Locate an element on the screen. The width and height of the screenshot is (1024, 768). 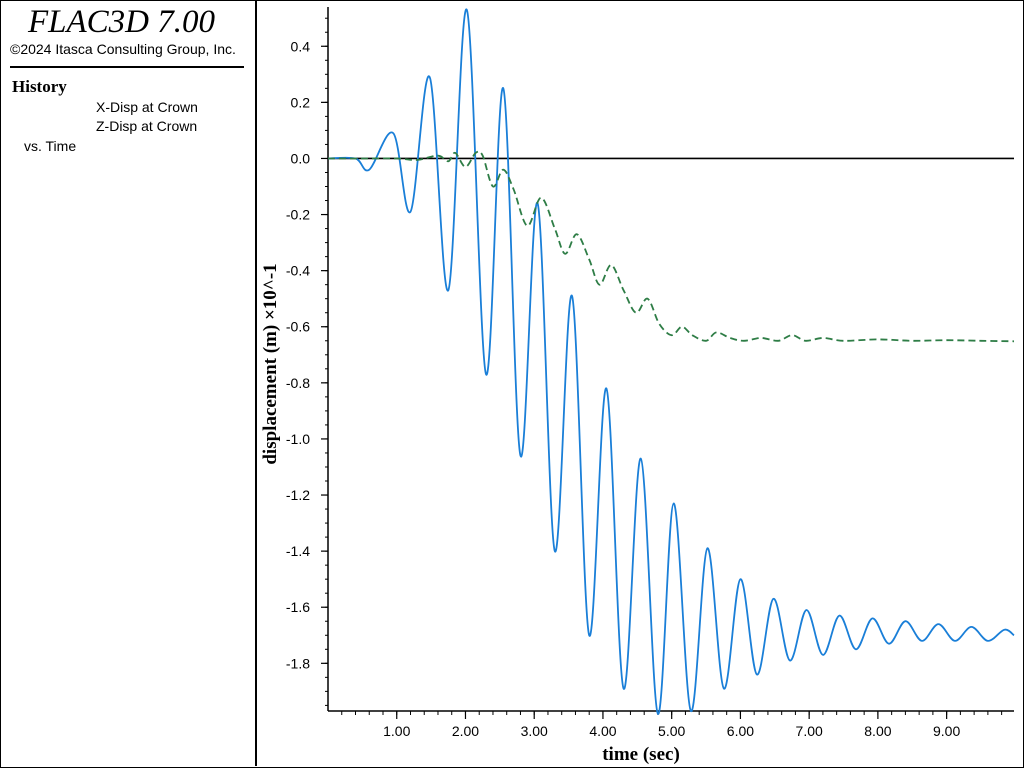
x-tick-label: 3.00 is located at coordinates (534, 731).